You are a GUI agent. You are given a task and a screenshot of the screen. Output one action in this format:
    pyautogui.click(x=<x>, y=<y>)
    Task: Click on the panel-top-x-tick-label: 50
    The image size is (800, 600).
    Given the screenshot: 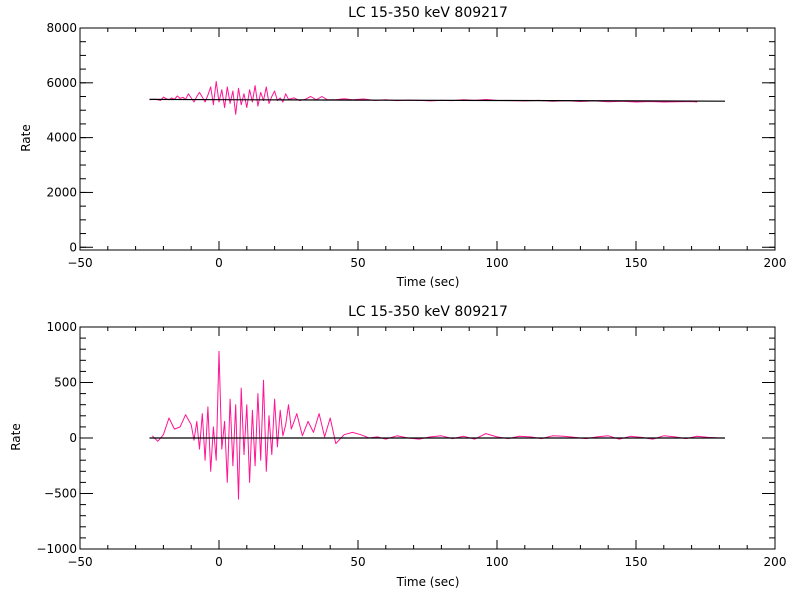 What is the action you would take?
    pyautogui.click(x=357, y=263)
    